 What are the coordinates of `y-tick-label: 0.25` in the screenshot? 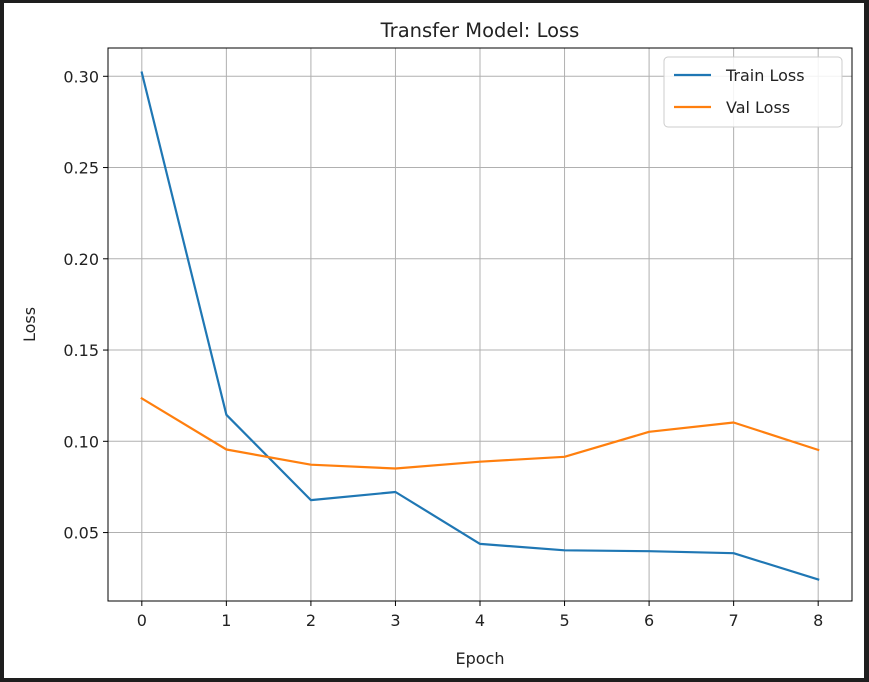 It's located at (81, 168).